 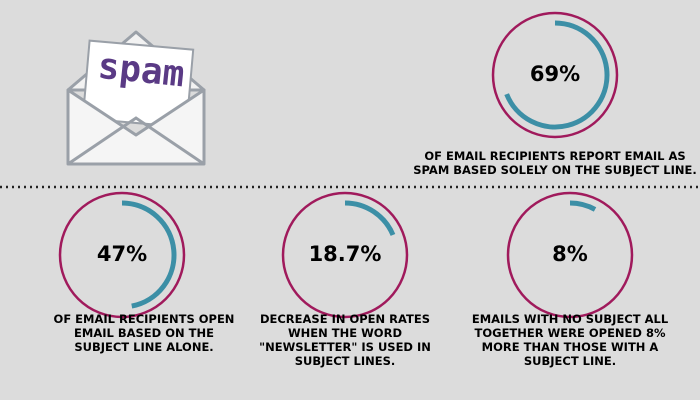 What do you see at coordinates (554, 170) in the screenshot?
I see `stat-description: SPAM BASED SOLELY ON THE SUBJECT LINE.` at bounding box center [554, 170].